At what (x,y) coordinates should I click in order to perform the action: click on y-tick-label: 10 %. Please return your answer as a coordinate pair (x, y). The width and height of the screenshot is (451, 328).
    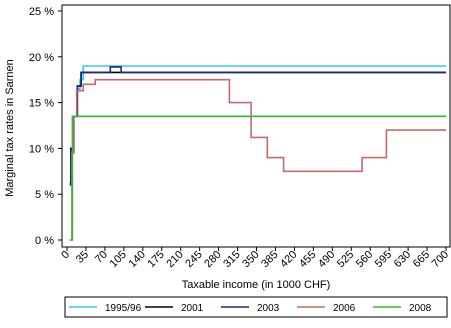
    Looking at the image, I should click on (41, 149).